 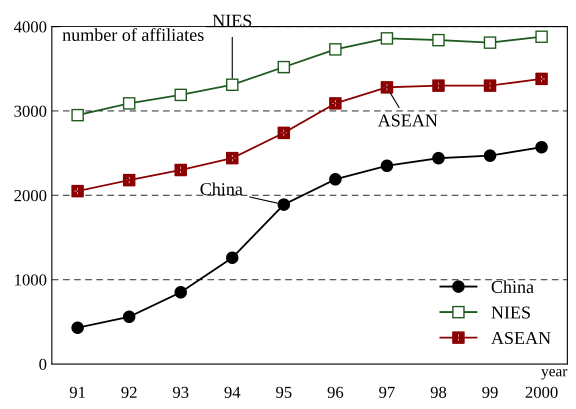 I want to click on legend-label: NIES, so click(x=510, y=312).